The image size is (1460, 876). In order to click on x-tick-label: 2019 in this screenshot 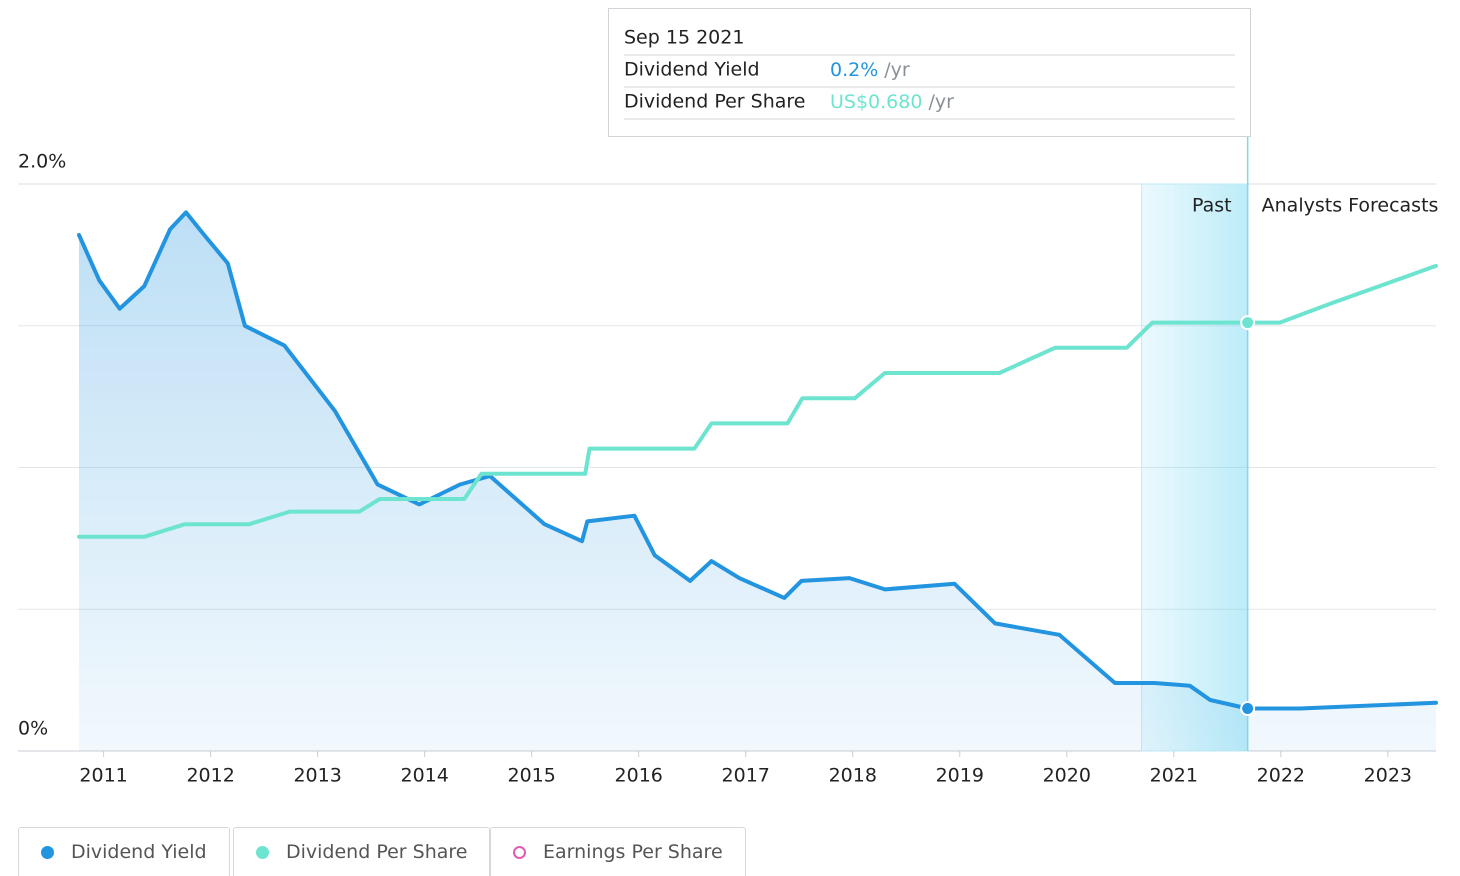, I will do `click(960, 776)`.